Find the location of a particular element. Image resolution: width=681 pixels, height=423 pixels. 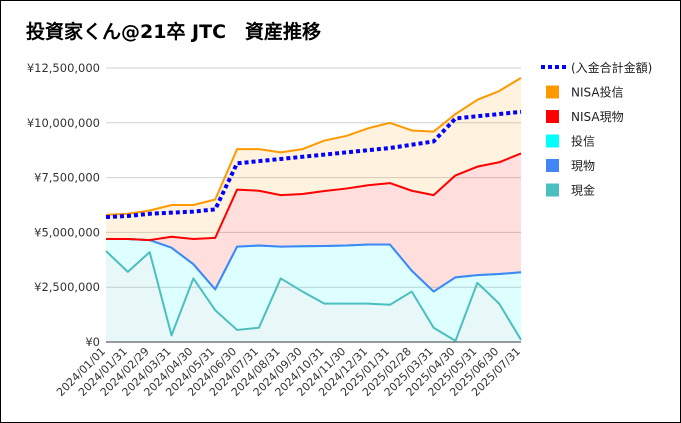

series-0-area is located at coordinates (313, 296).